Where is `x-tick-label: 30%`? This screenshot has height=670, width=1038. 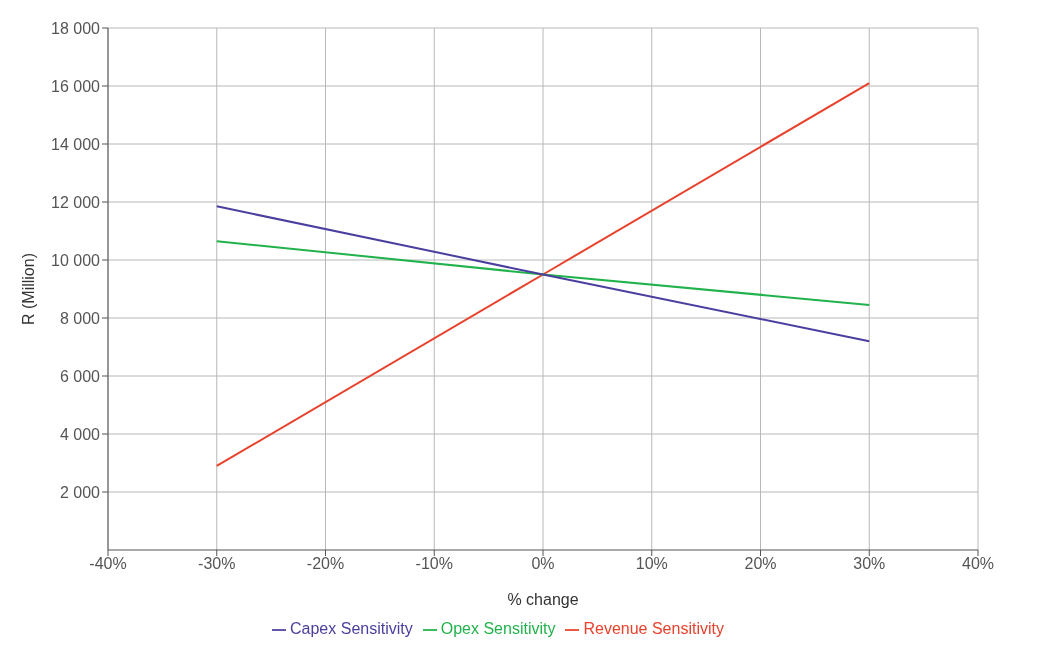 x-tick-label: 30% is located at coordinates (869, 564).